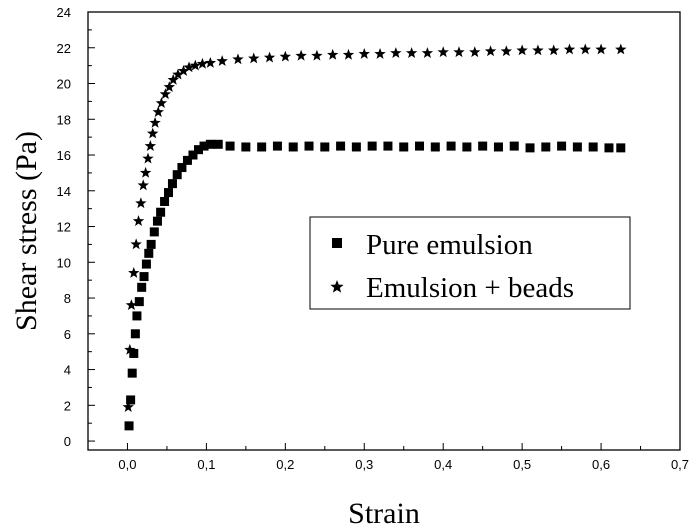 This screenshot has width=692, height=527. Describe the element at coordinates (26, 231) in the screenshot. I see `y-axis-title: Shear stress (Pa)` at that location.